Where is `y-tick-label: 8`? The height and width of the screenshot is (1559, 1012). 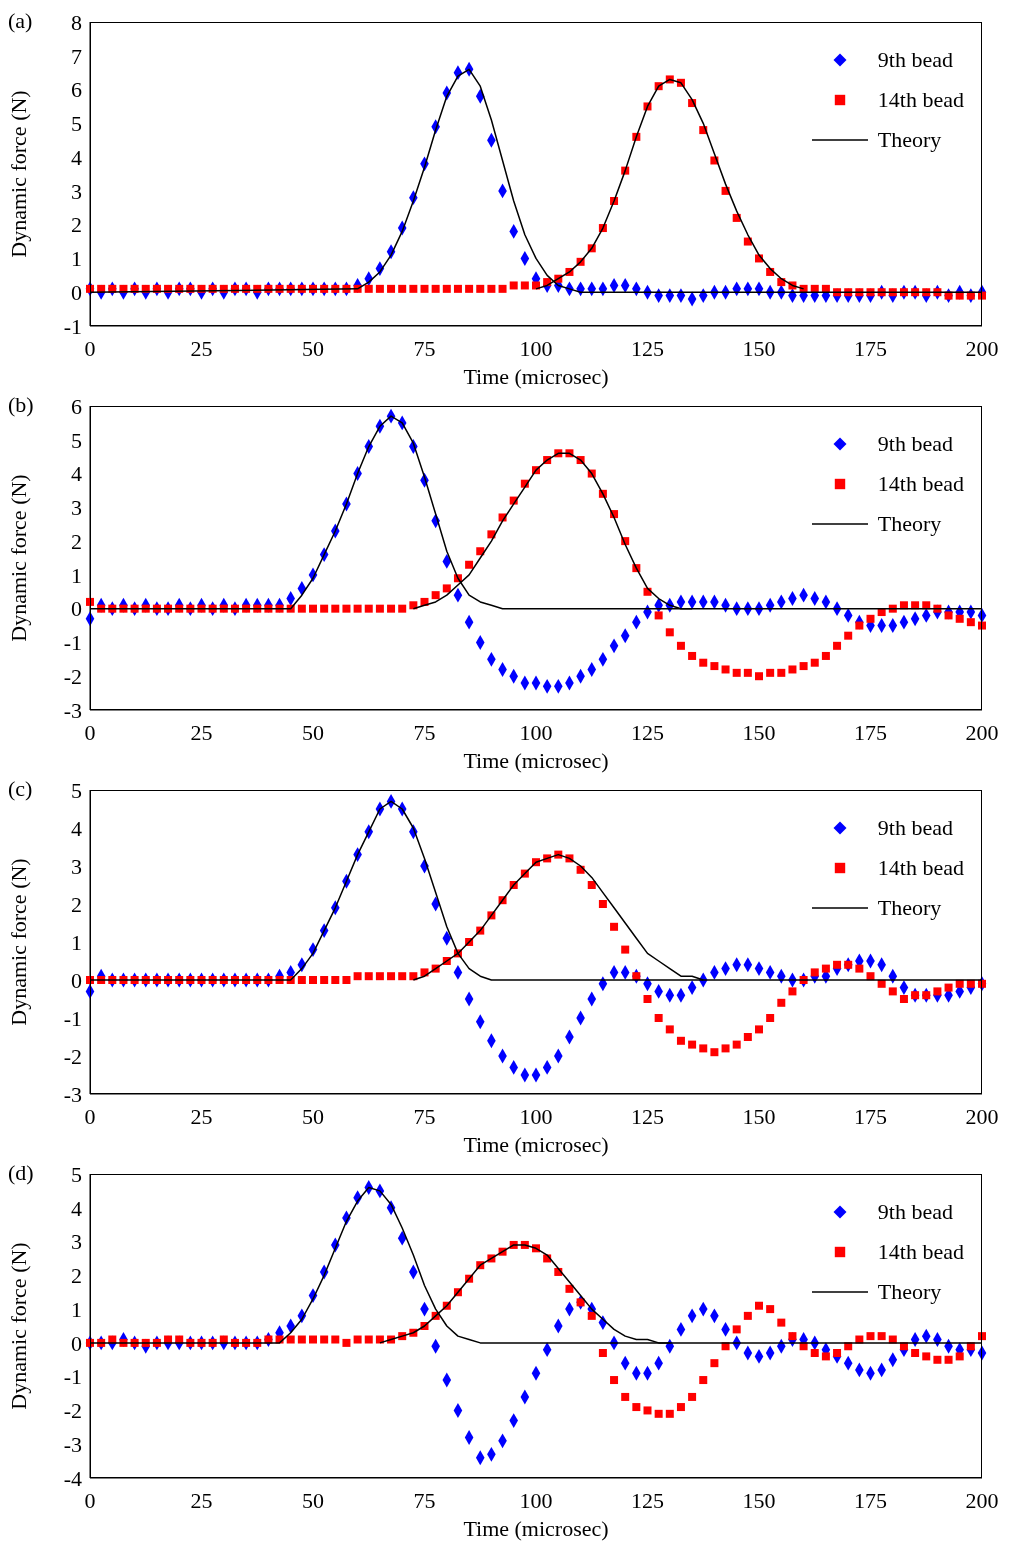 y-tick-label: 8 is located at coordinates (76, 22).